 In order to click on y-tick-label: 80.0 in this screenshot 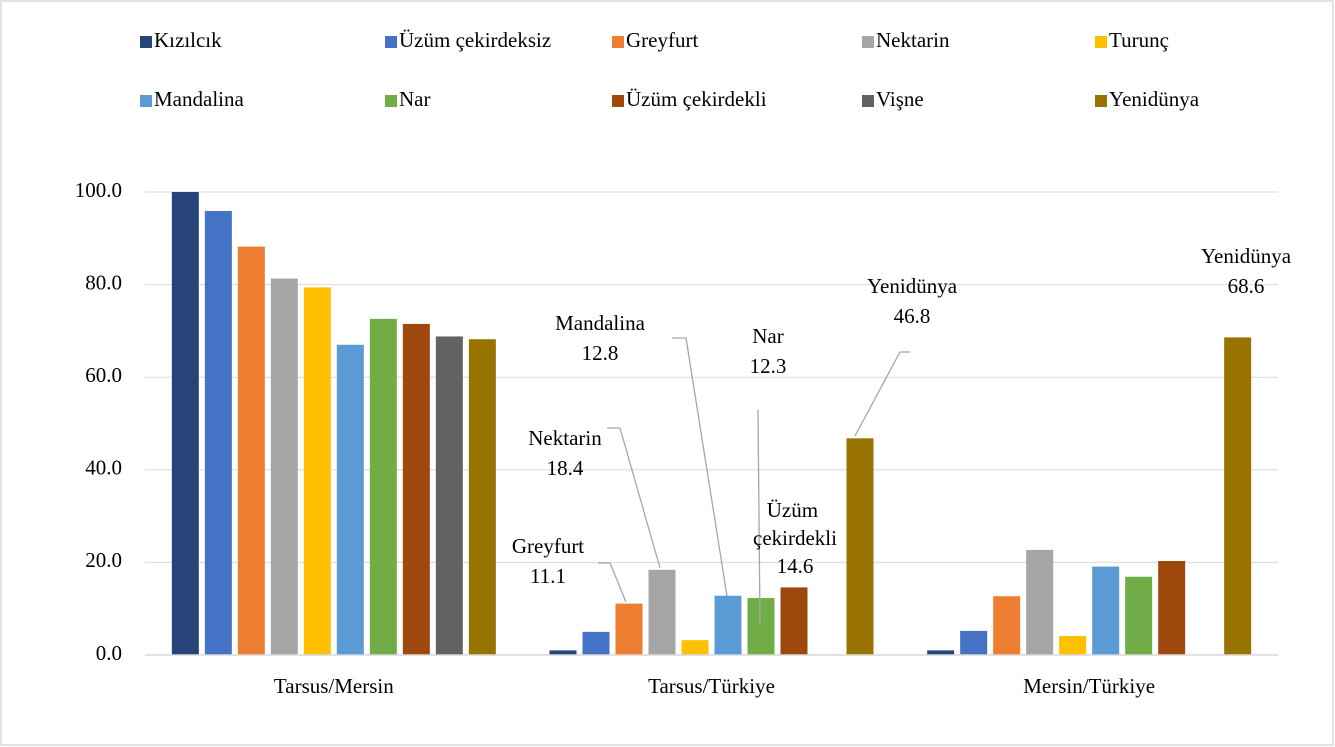, I will do `click(103, 282)`.